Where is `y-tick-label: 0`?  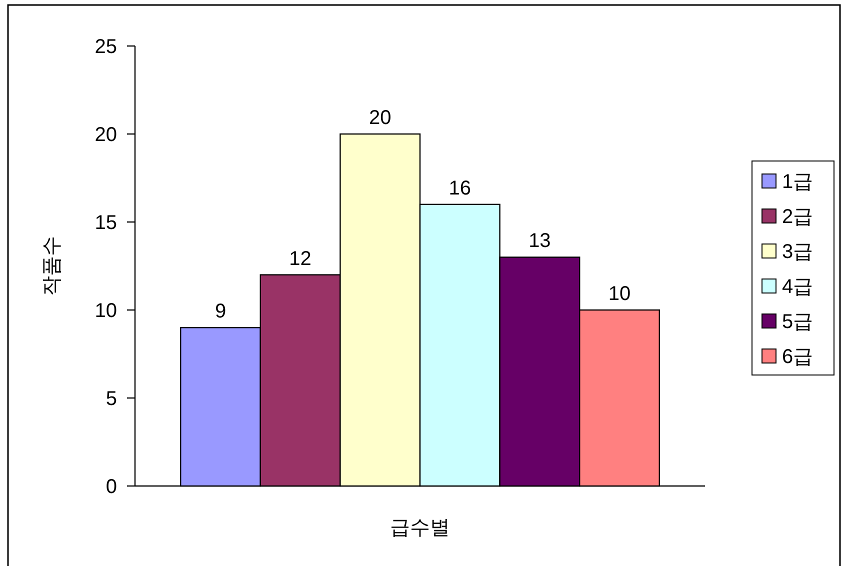
y-tick-label: 0 is located at coordinates (111, 487).